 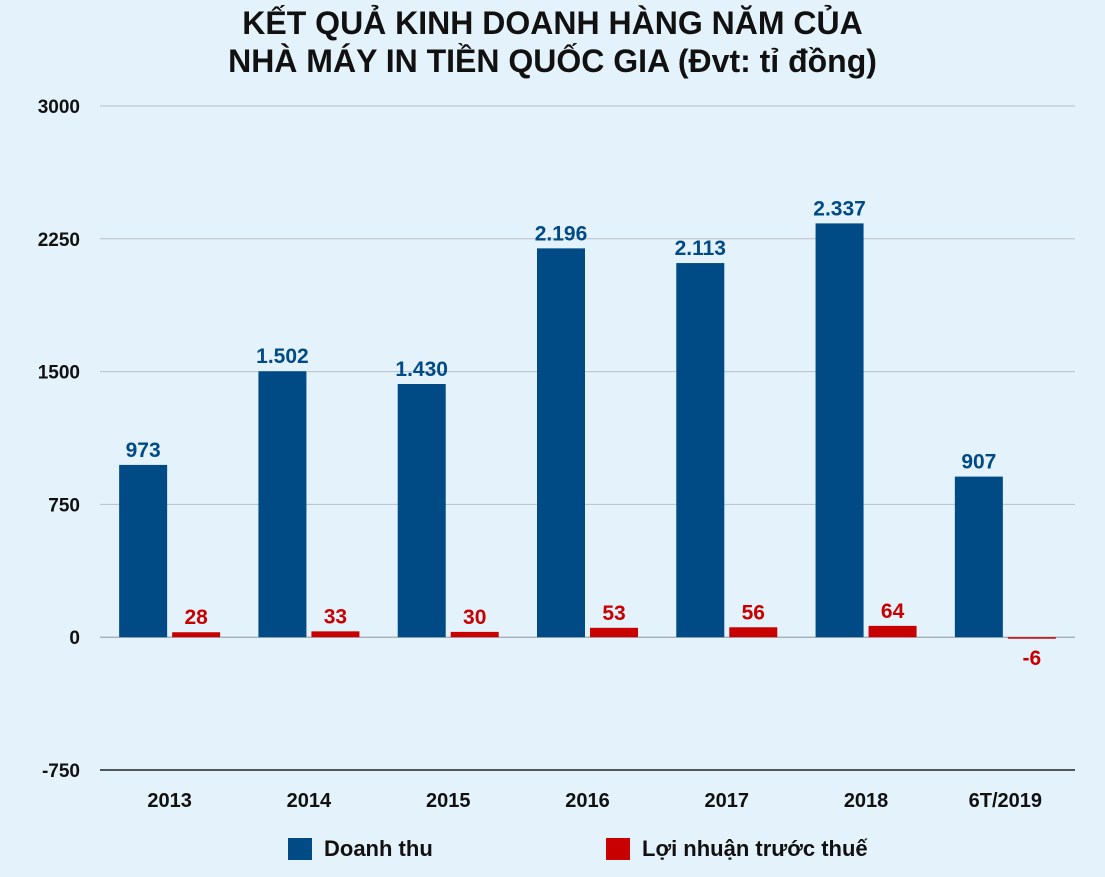 I want to click on bar-doanh-thu-2018, so click(x=839, y=430).